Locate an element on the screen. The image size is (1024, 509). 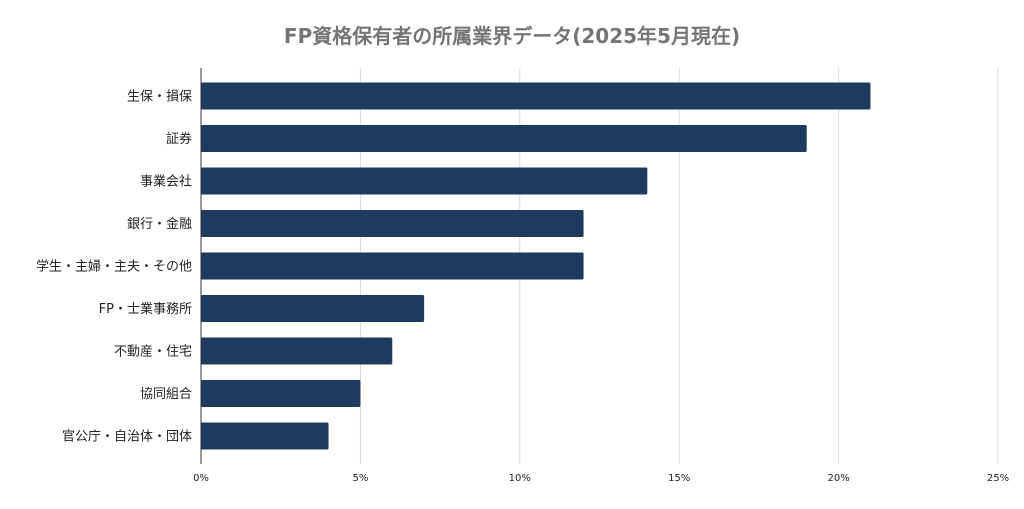
x-tick-label: 20% is located at coordinates (838, 478).